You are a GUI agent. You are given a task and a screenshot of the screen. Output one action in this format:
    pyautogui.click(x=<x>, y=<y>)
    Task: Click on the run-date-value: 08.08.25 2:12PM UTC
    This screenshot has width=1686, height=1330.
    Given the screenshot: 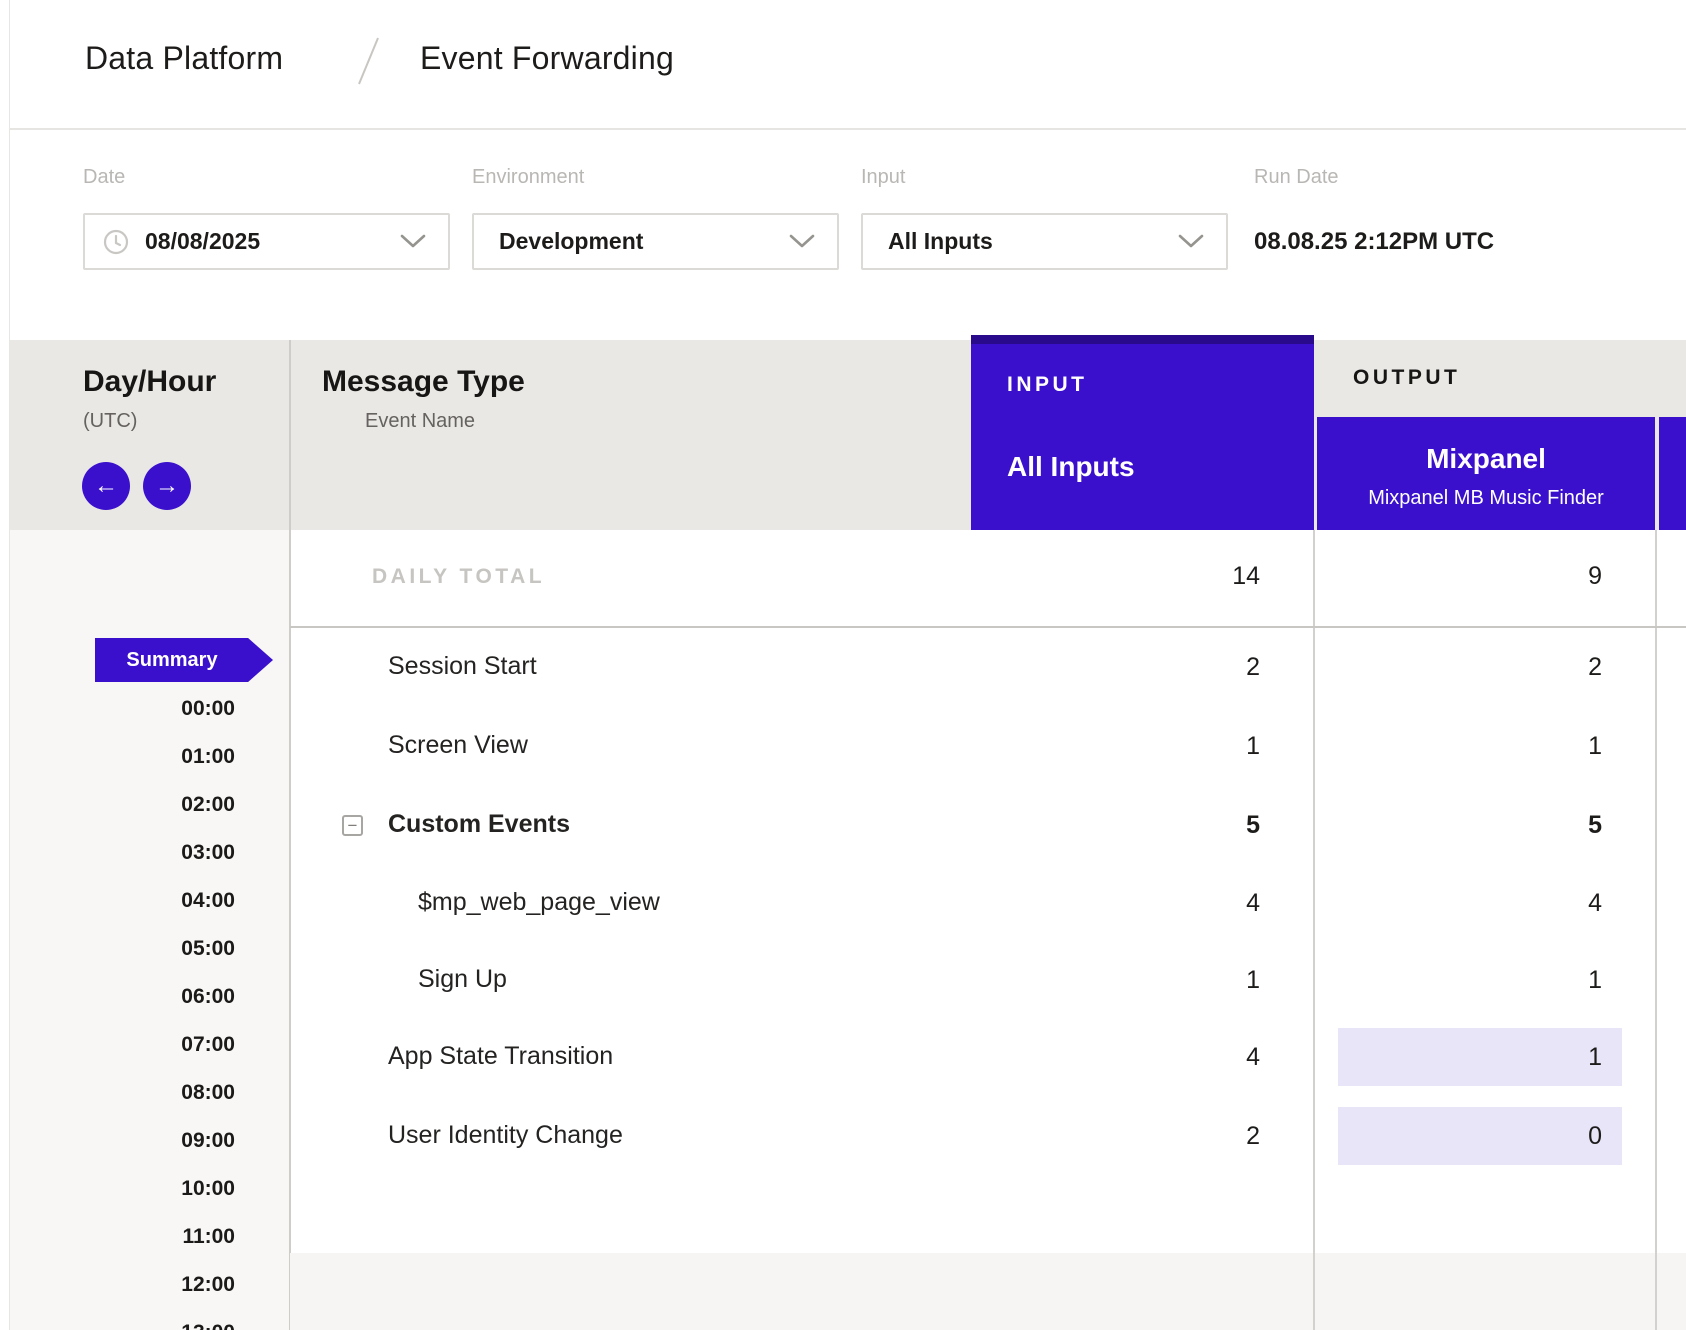 What is the action you would take?
    pyautogui.click(x=1374, y=241)
    